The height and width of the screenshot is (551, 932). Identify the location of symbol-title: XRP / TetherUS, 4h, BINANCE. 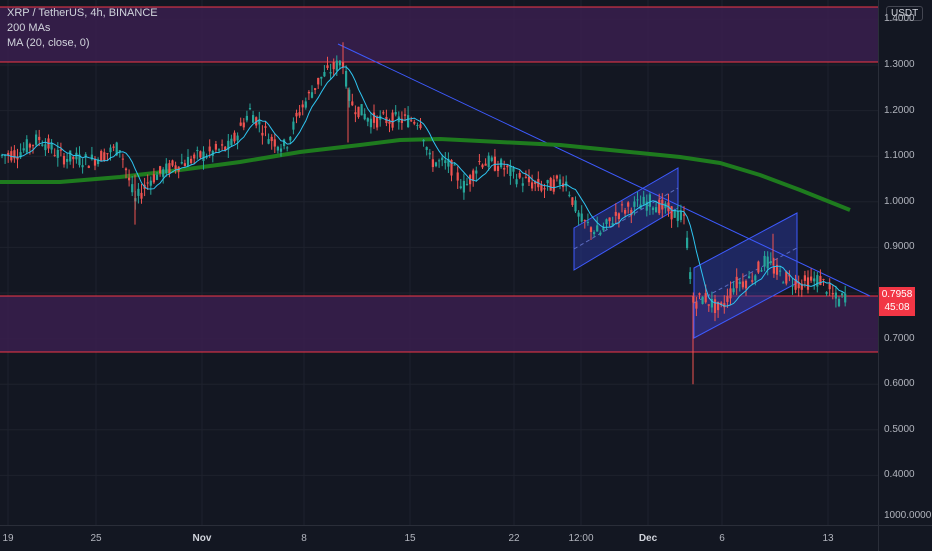
(82, 13).